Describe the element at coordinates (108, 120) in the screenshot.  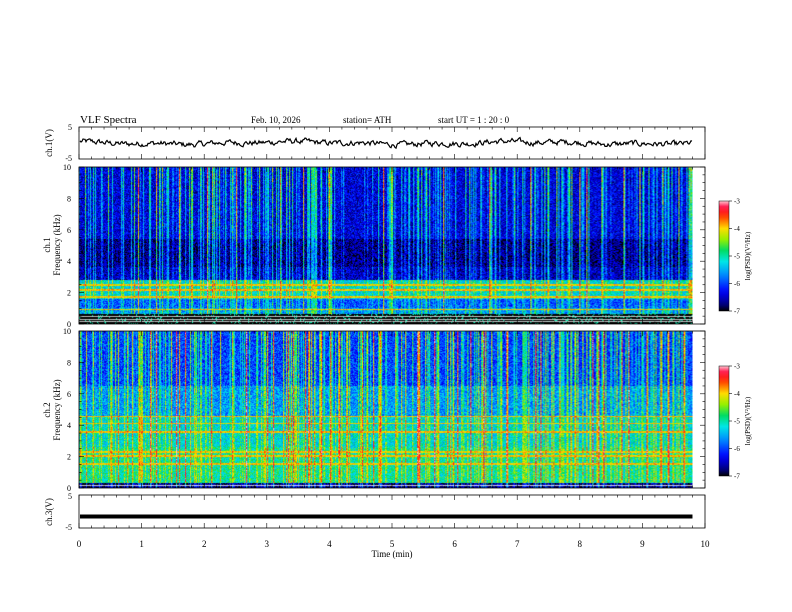
I see `figure-title: VLF Spectra` at that location.